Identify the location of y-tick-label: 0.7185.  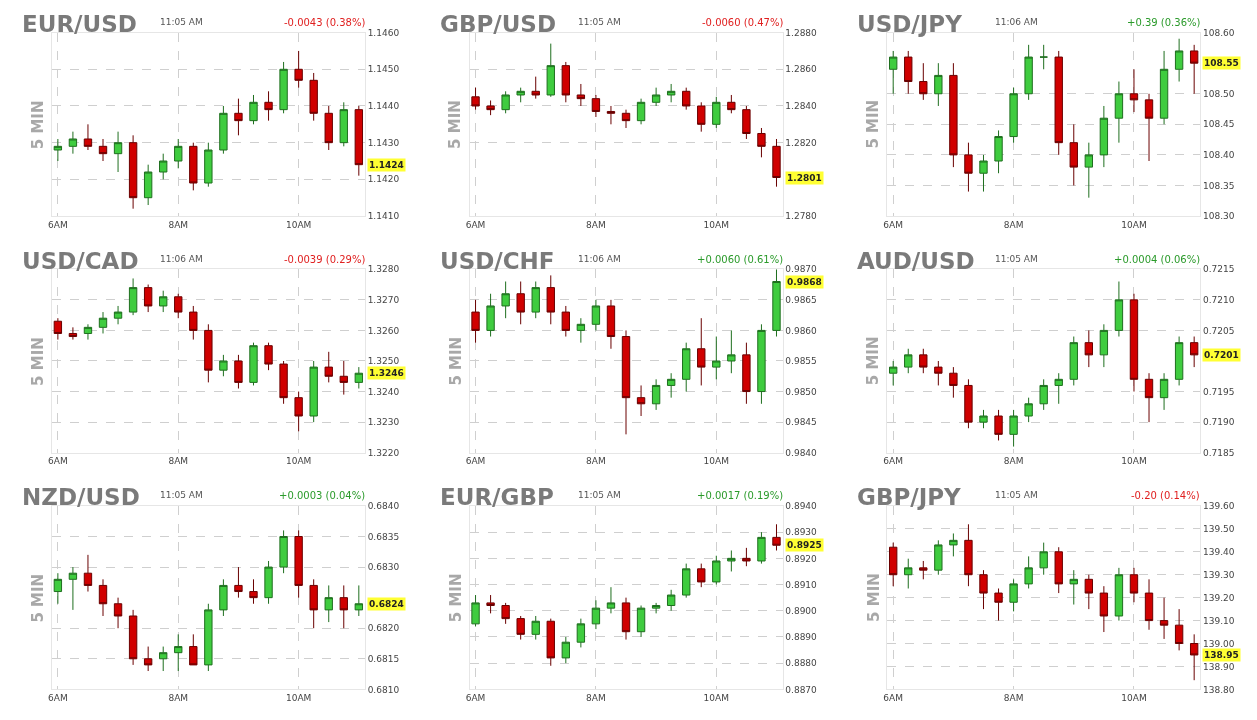
(1218, 452).